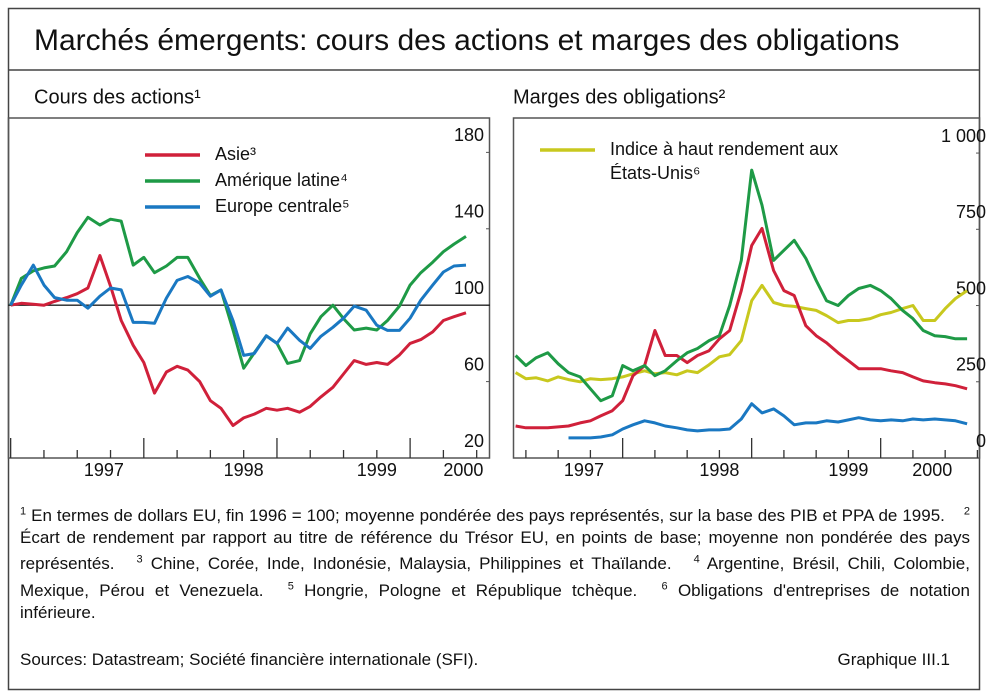 This screenshot has width=988, height=697. I want to click on panel-subtitle: Marges des obligations², so click(619, 97).